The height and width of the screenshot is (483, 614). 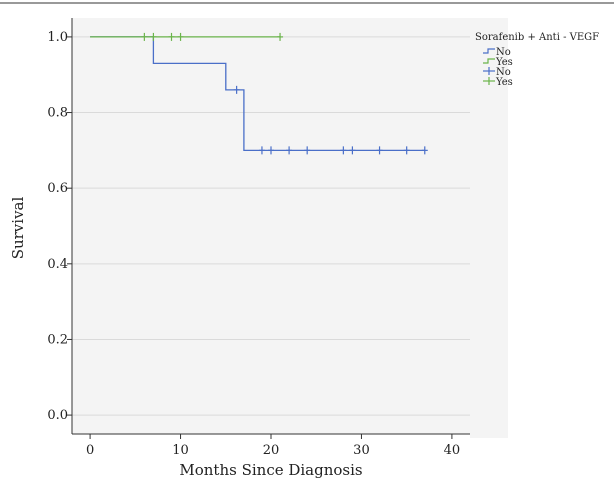 I want to click on legend-panel-background, so click(x=489, y=228).